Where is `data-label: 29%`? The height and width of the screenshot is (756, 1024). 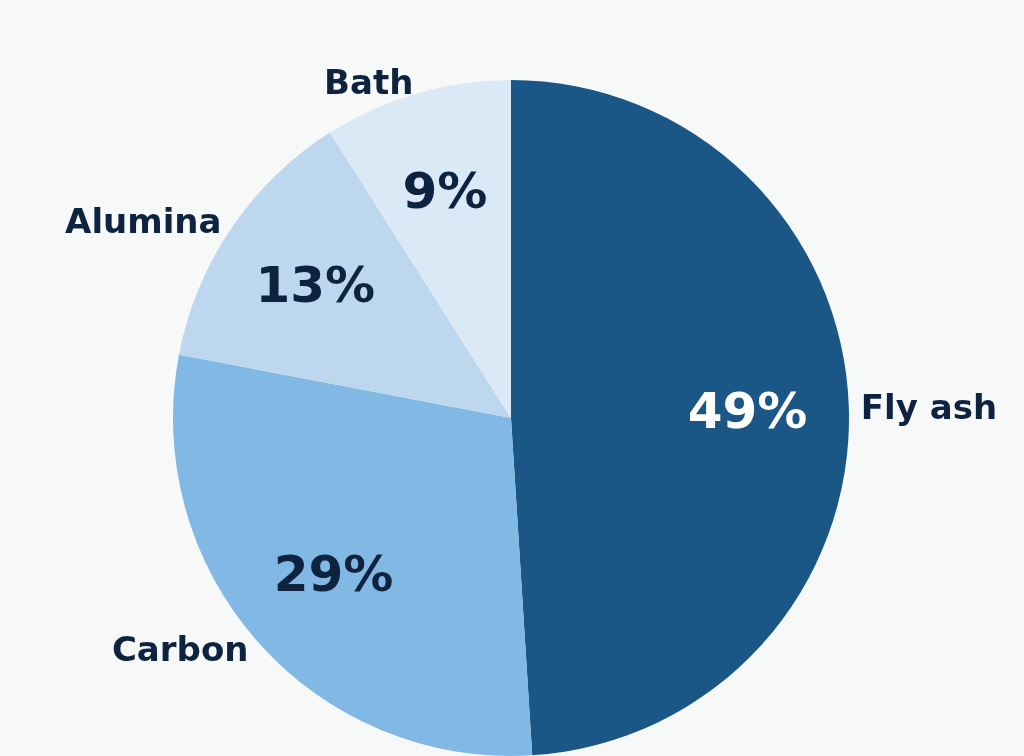 data-label: 29% is located at coordinates (333, 574).